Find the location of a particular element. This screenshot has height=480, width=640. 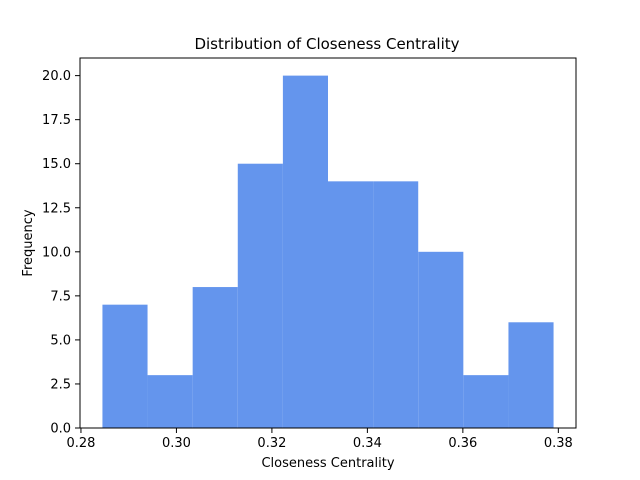

y-tick-label: 12.5 is located at coordinates (56, 208).